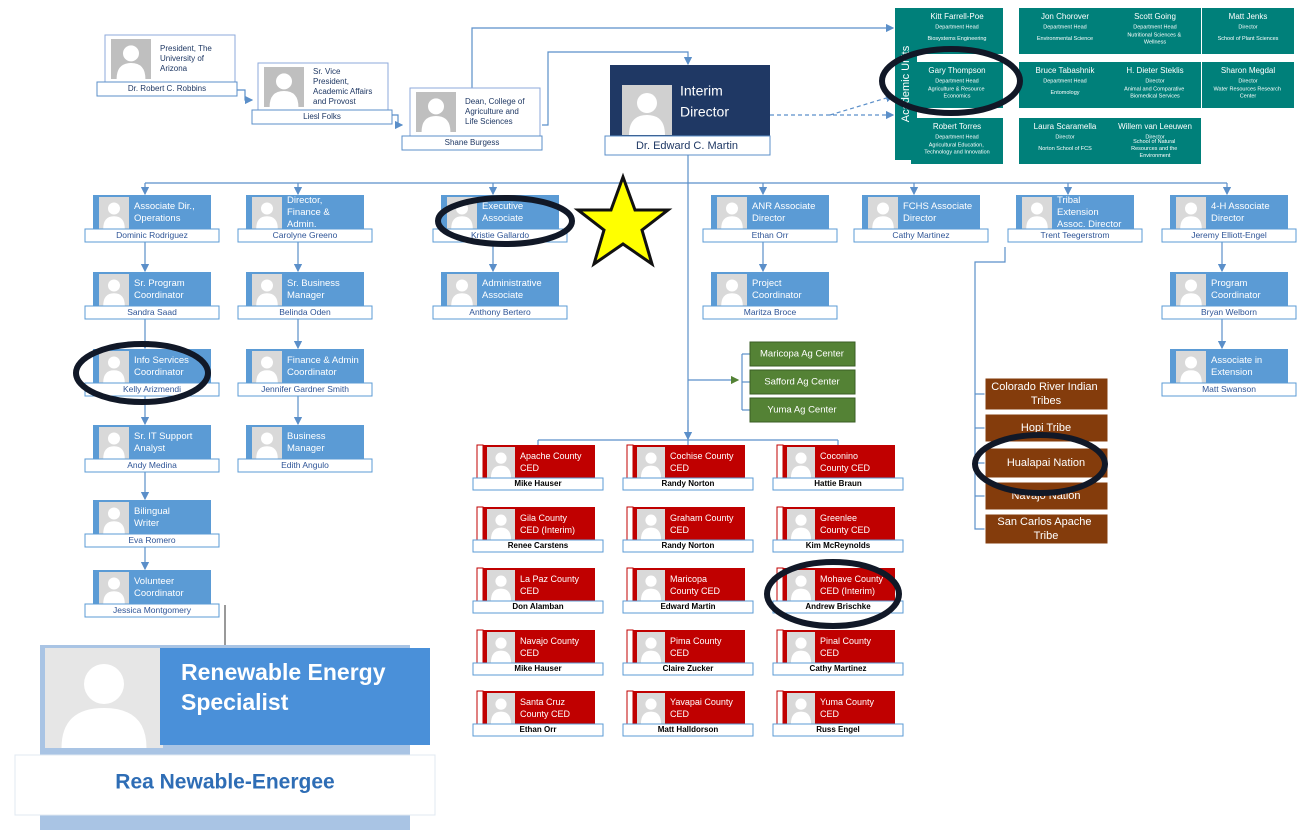 This screenshot has height=832, width=1307. Describe the element at coordinates (152, 312) in the screenshot. I see `staff-name: Sandra Saad` at that location.